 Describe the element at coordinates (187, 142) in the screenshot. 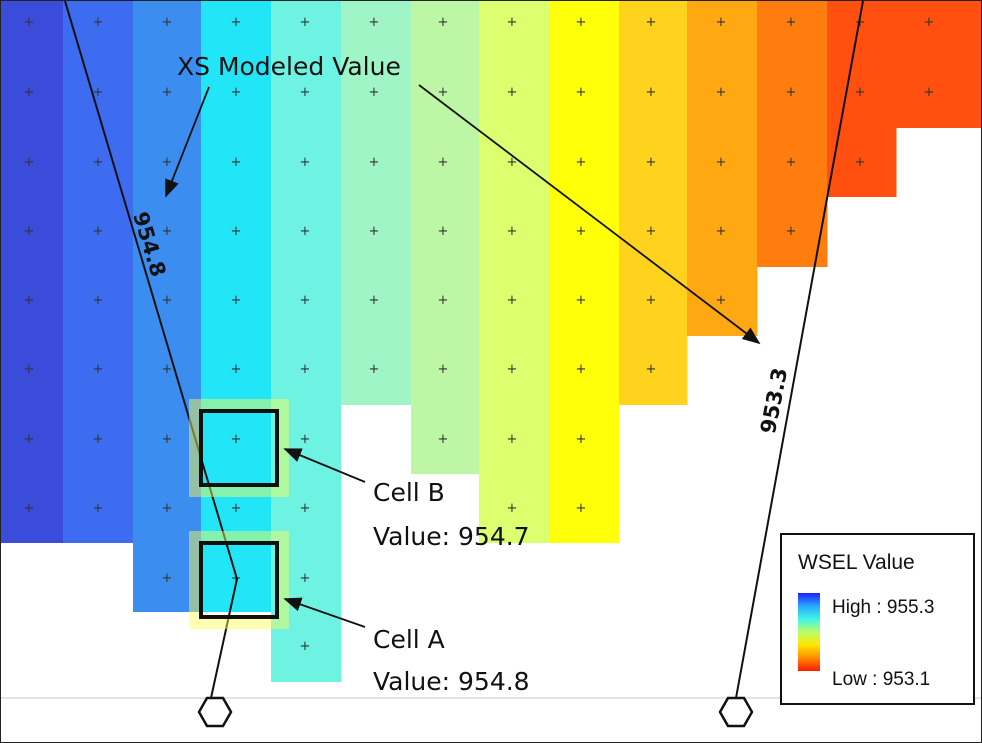

I see `arrow-xs-left` at that location.